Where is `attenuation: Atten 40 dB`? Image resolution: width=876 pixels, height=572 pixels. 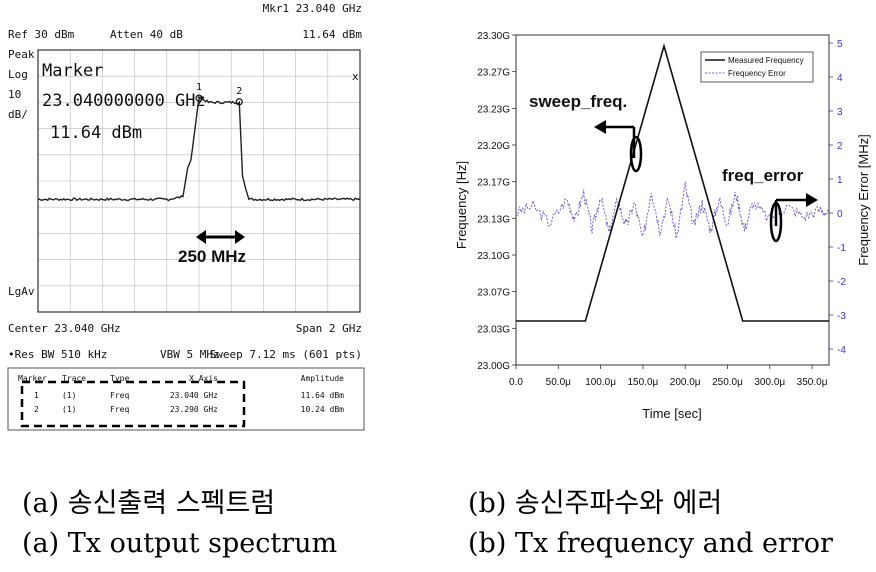 attenuation: Atten 40 dB is located at coordinates (146, 34).